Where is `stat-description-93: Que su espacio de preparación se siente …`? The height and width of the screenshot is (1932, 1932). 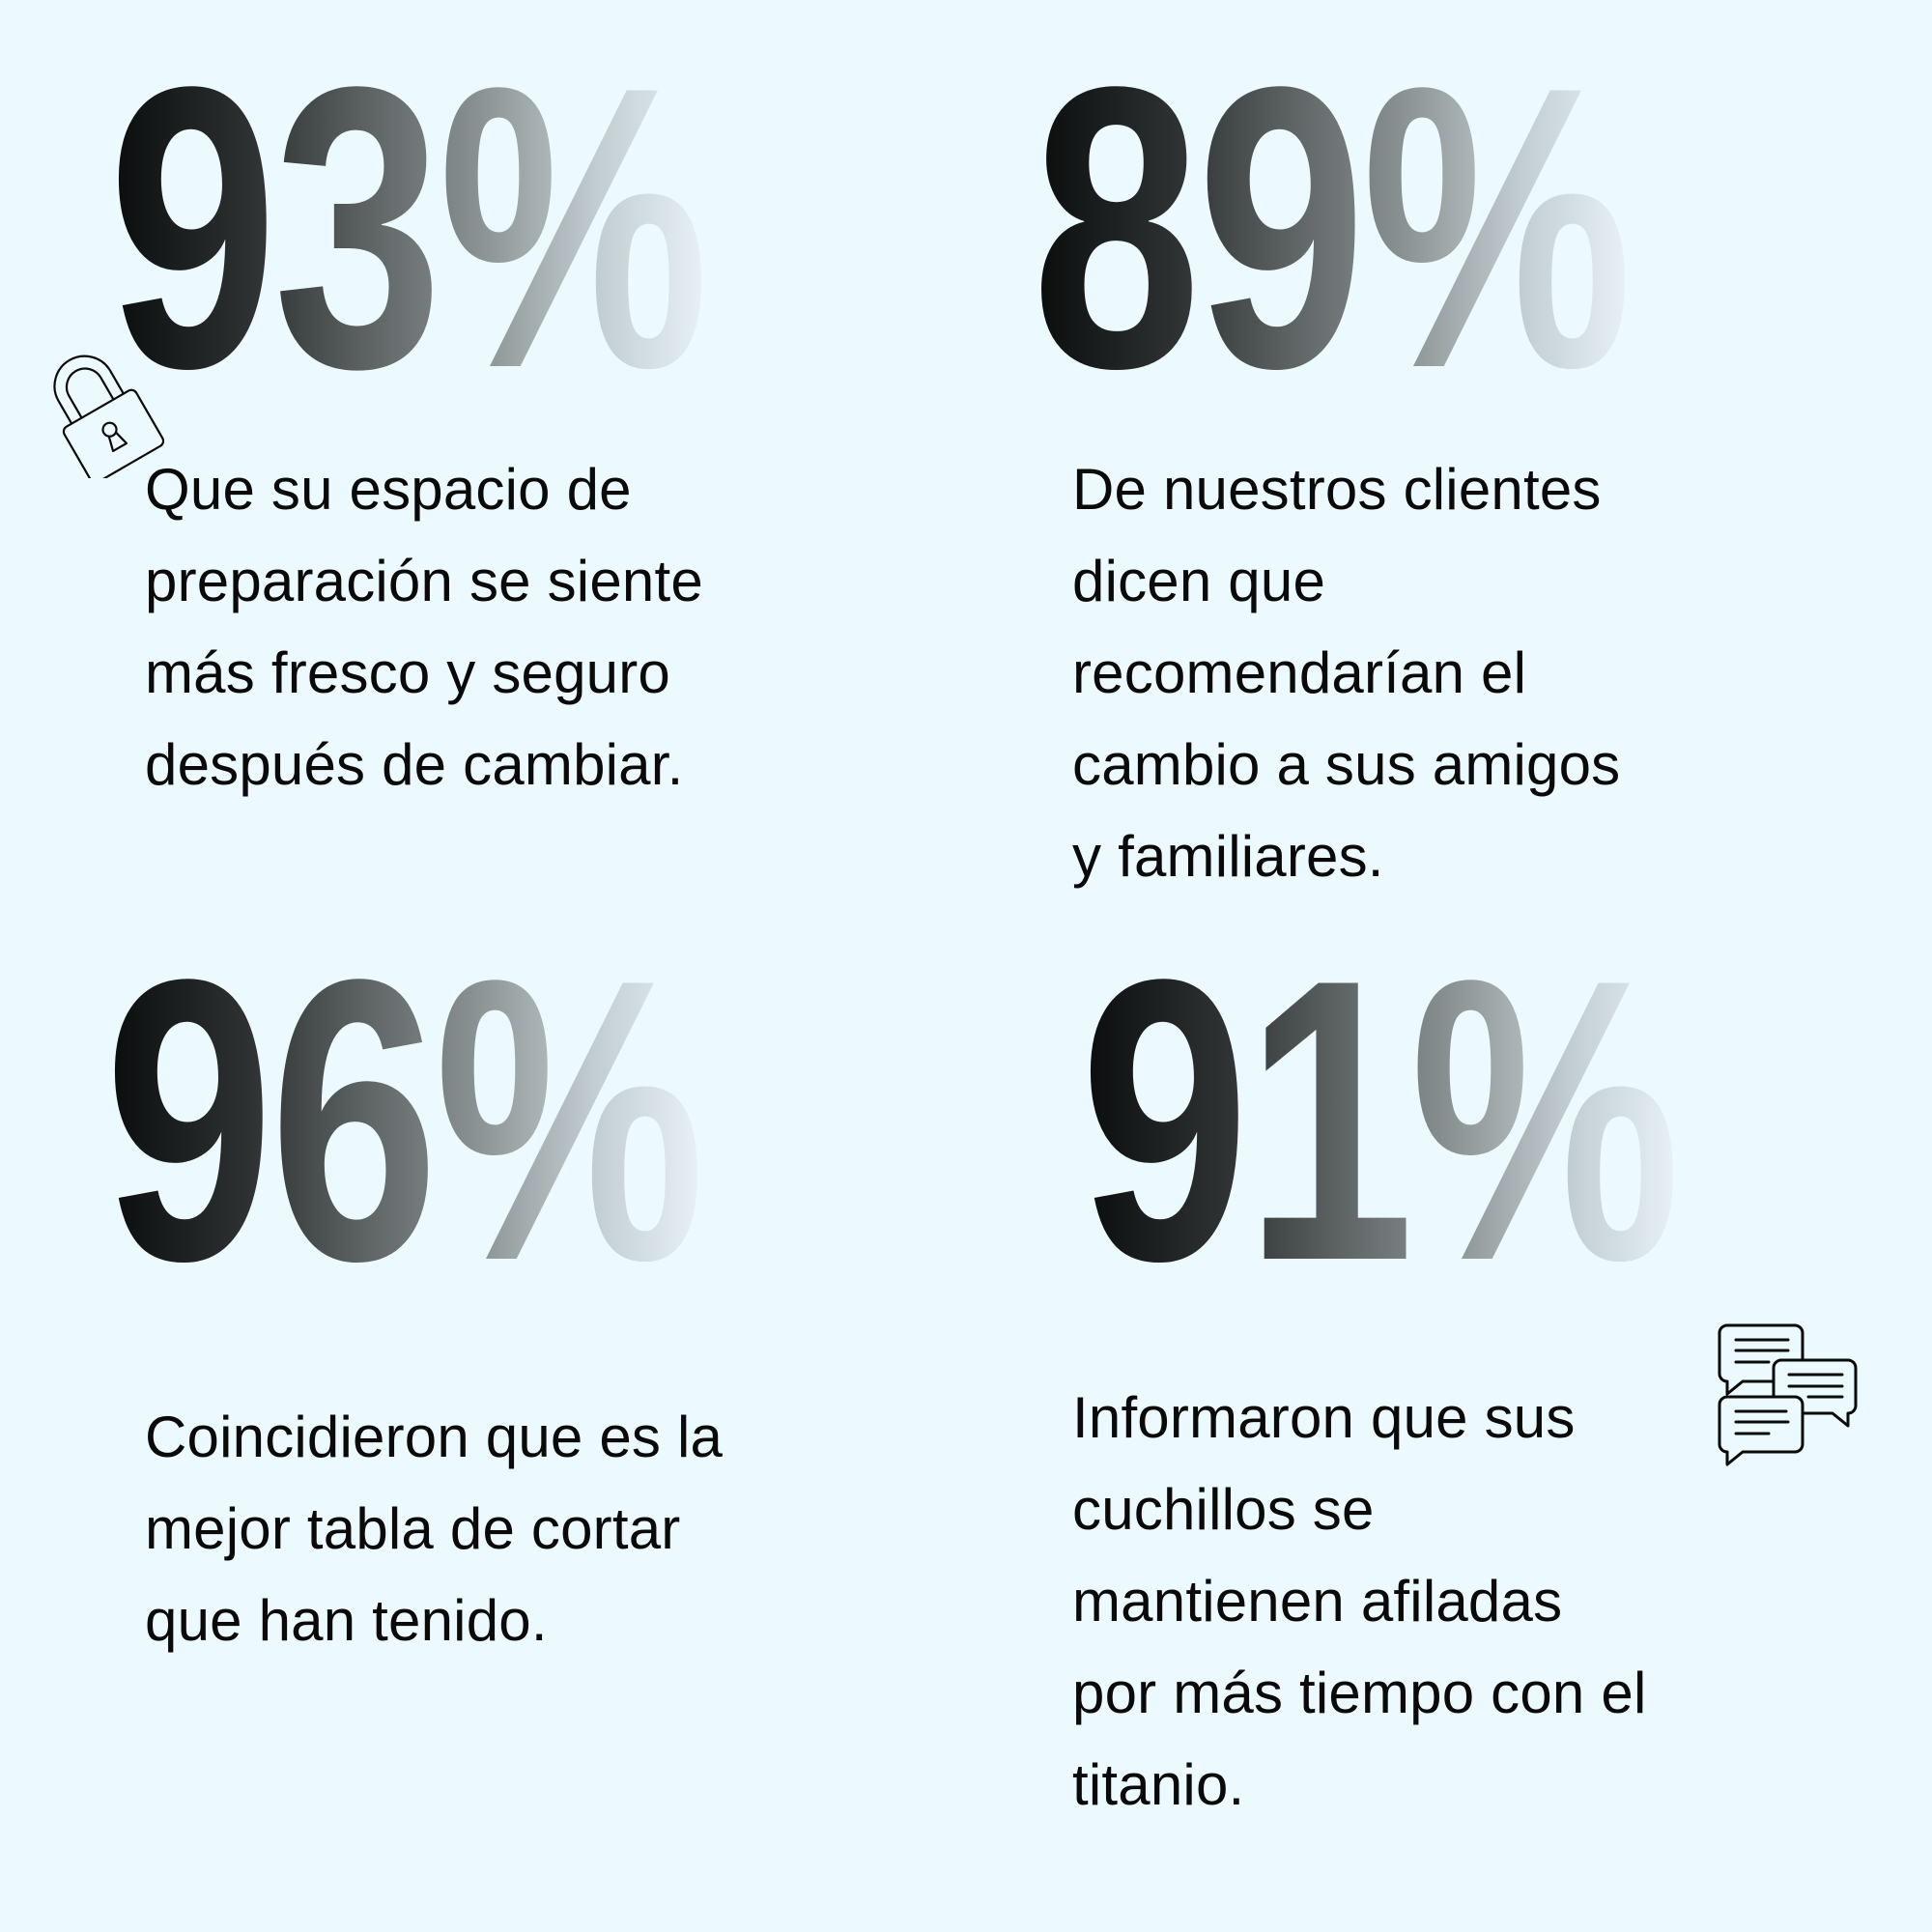 stat-description-93: Que su espacio de preparación se siente … is located at coordinates (424, 626).